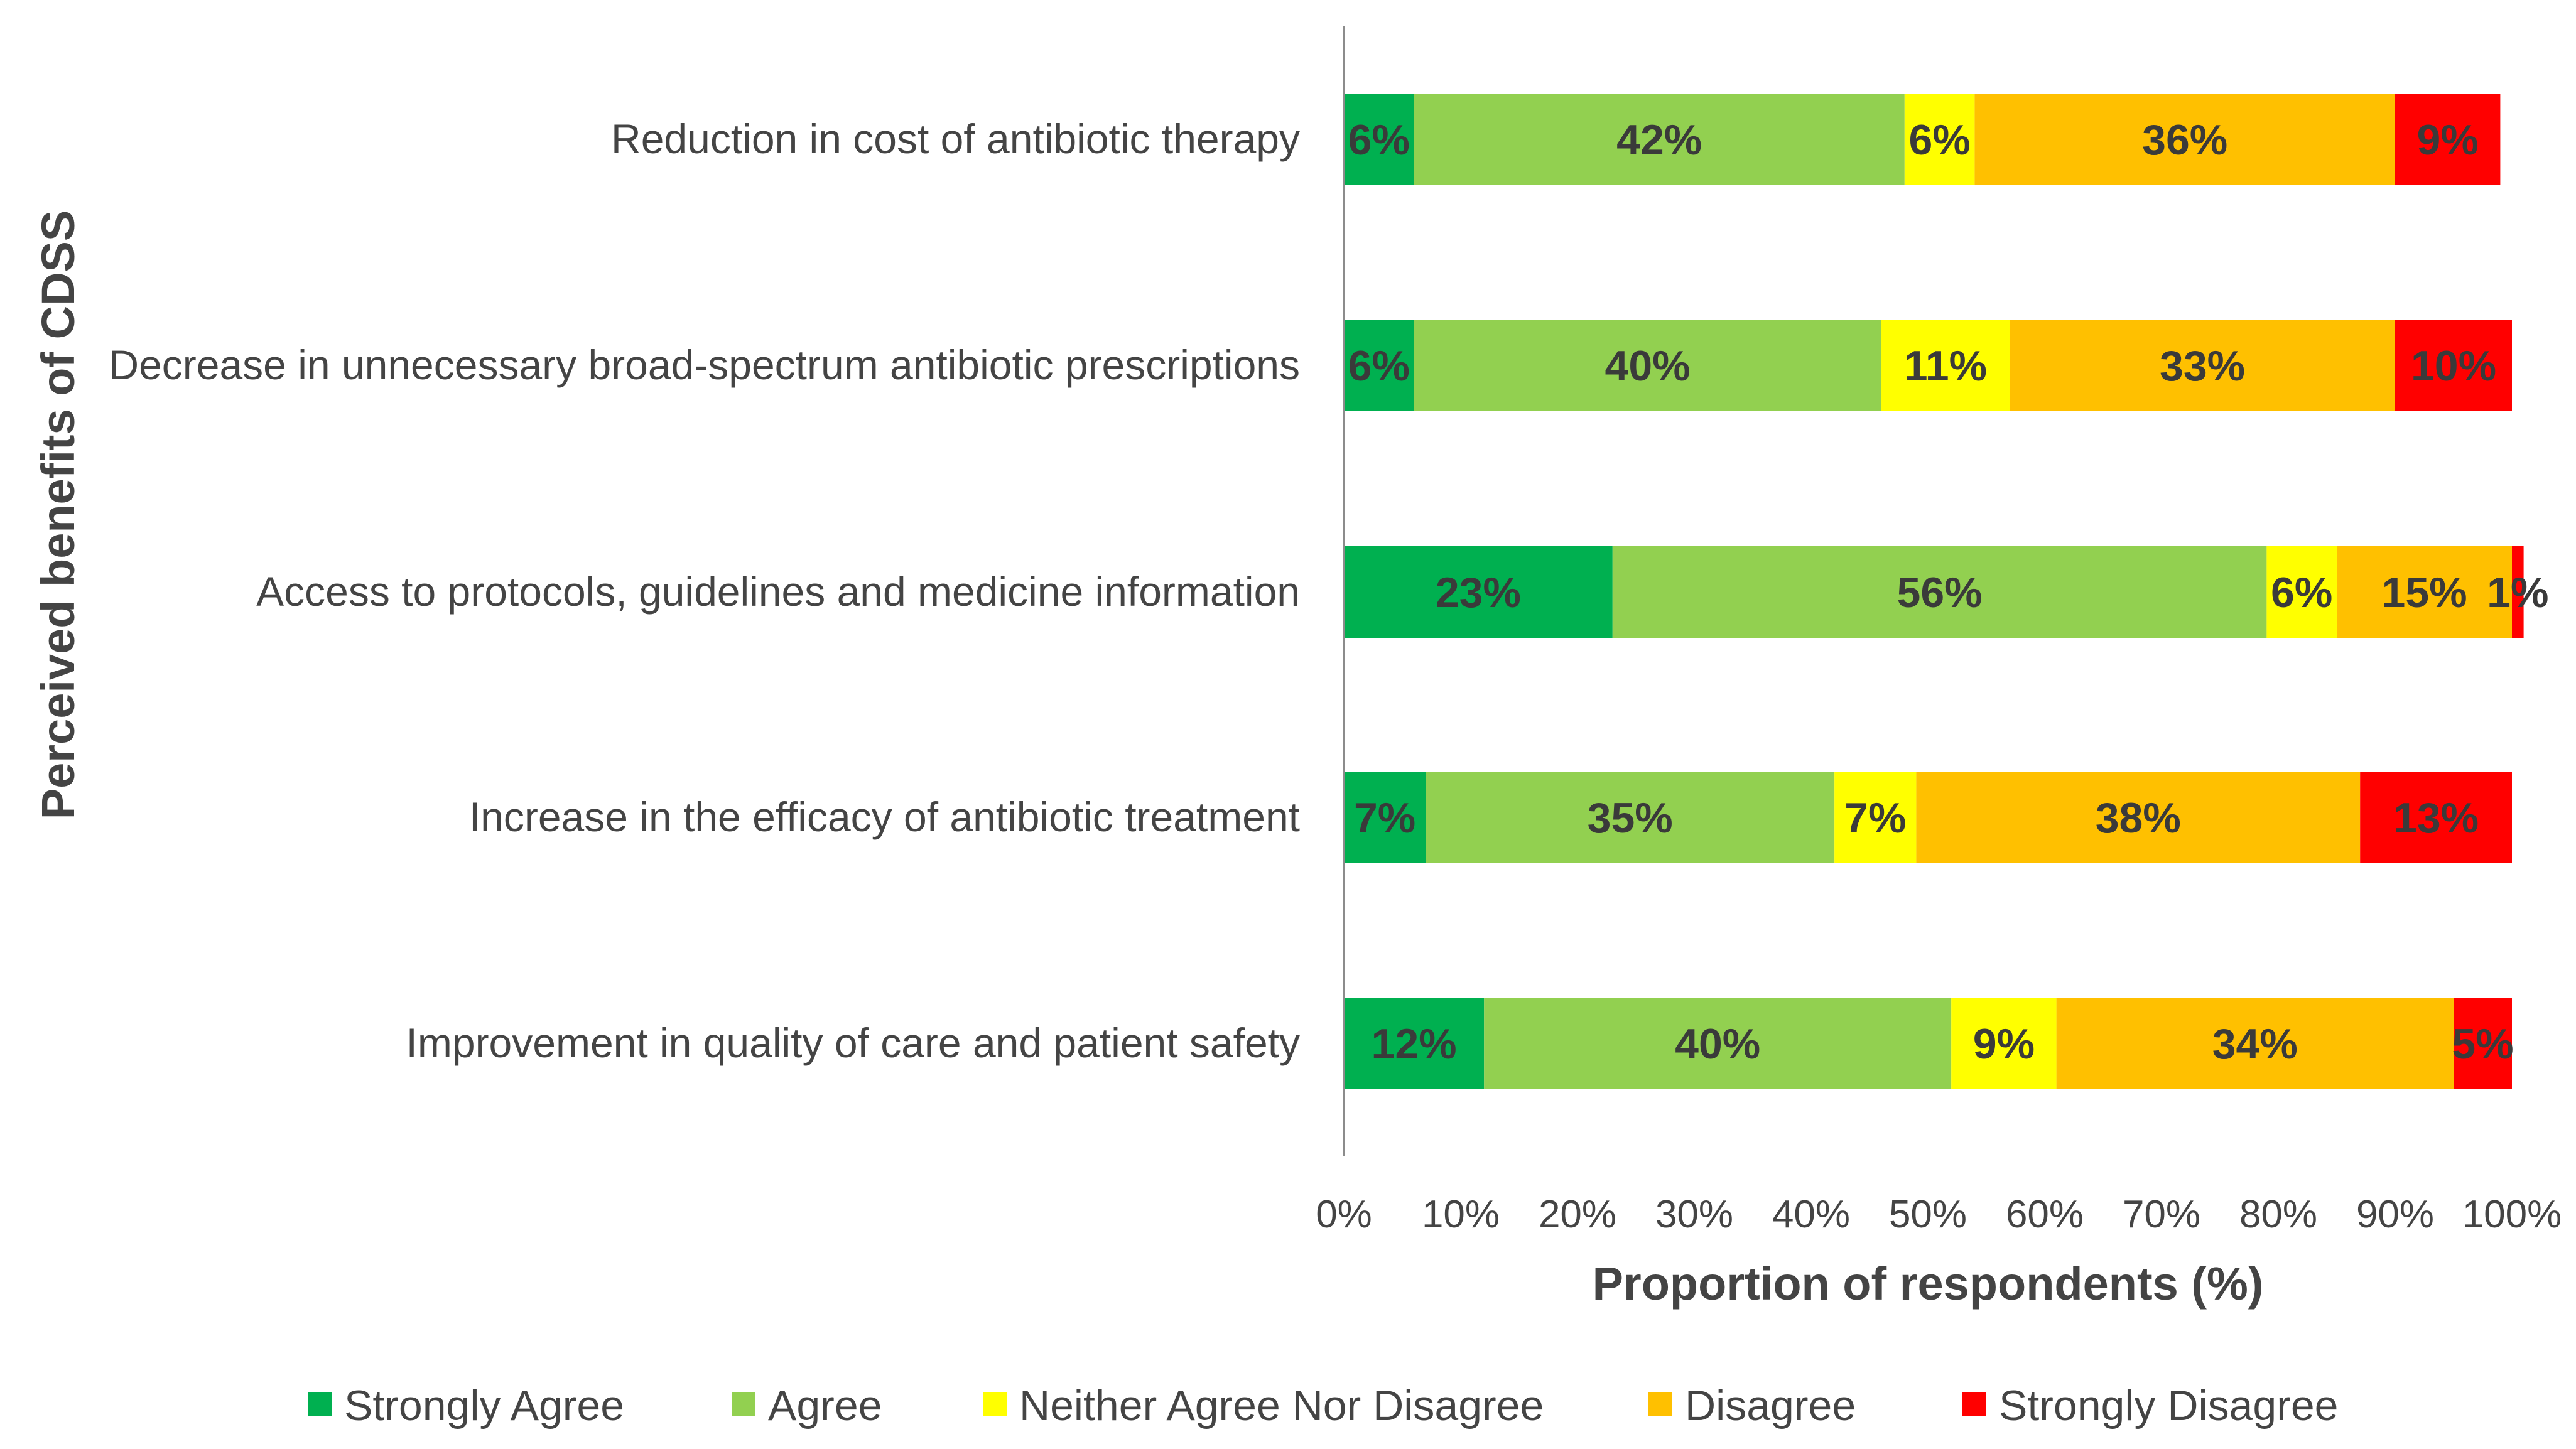 The height and width of the screenshot is (1449, 2576). I want to click on legend-label: Disagree, so click(1770, 1406).